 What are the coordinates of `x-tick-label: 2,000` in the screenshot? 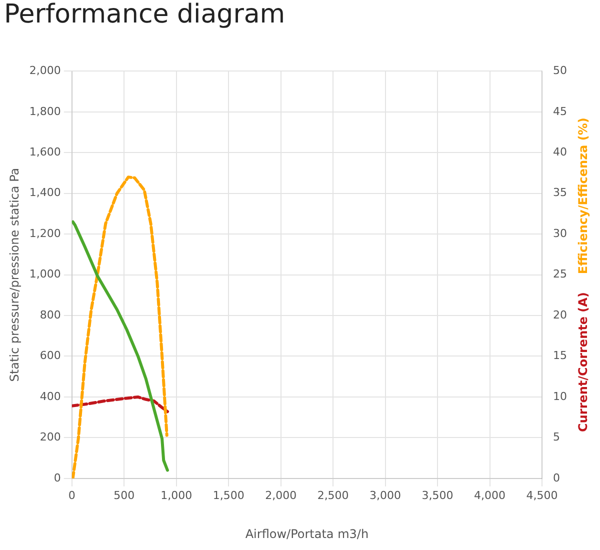 It's located at (281, 495).